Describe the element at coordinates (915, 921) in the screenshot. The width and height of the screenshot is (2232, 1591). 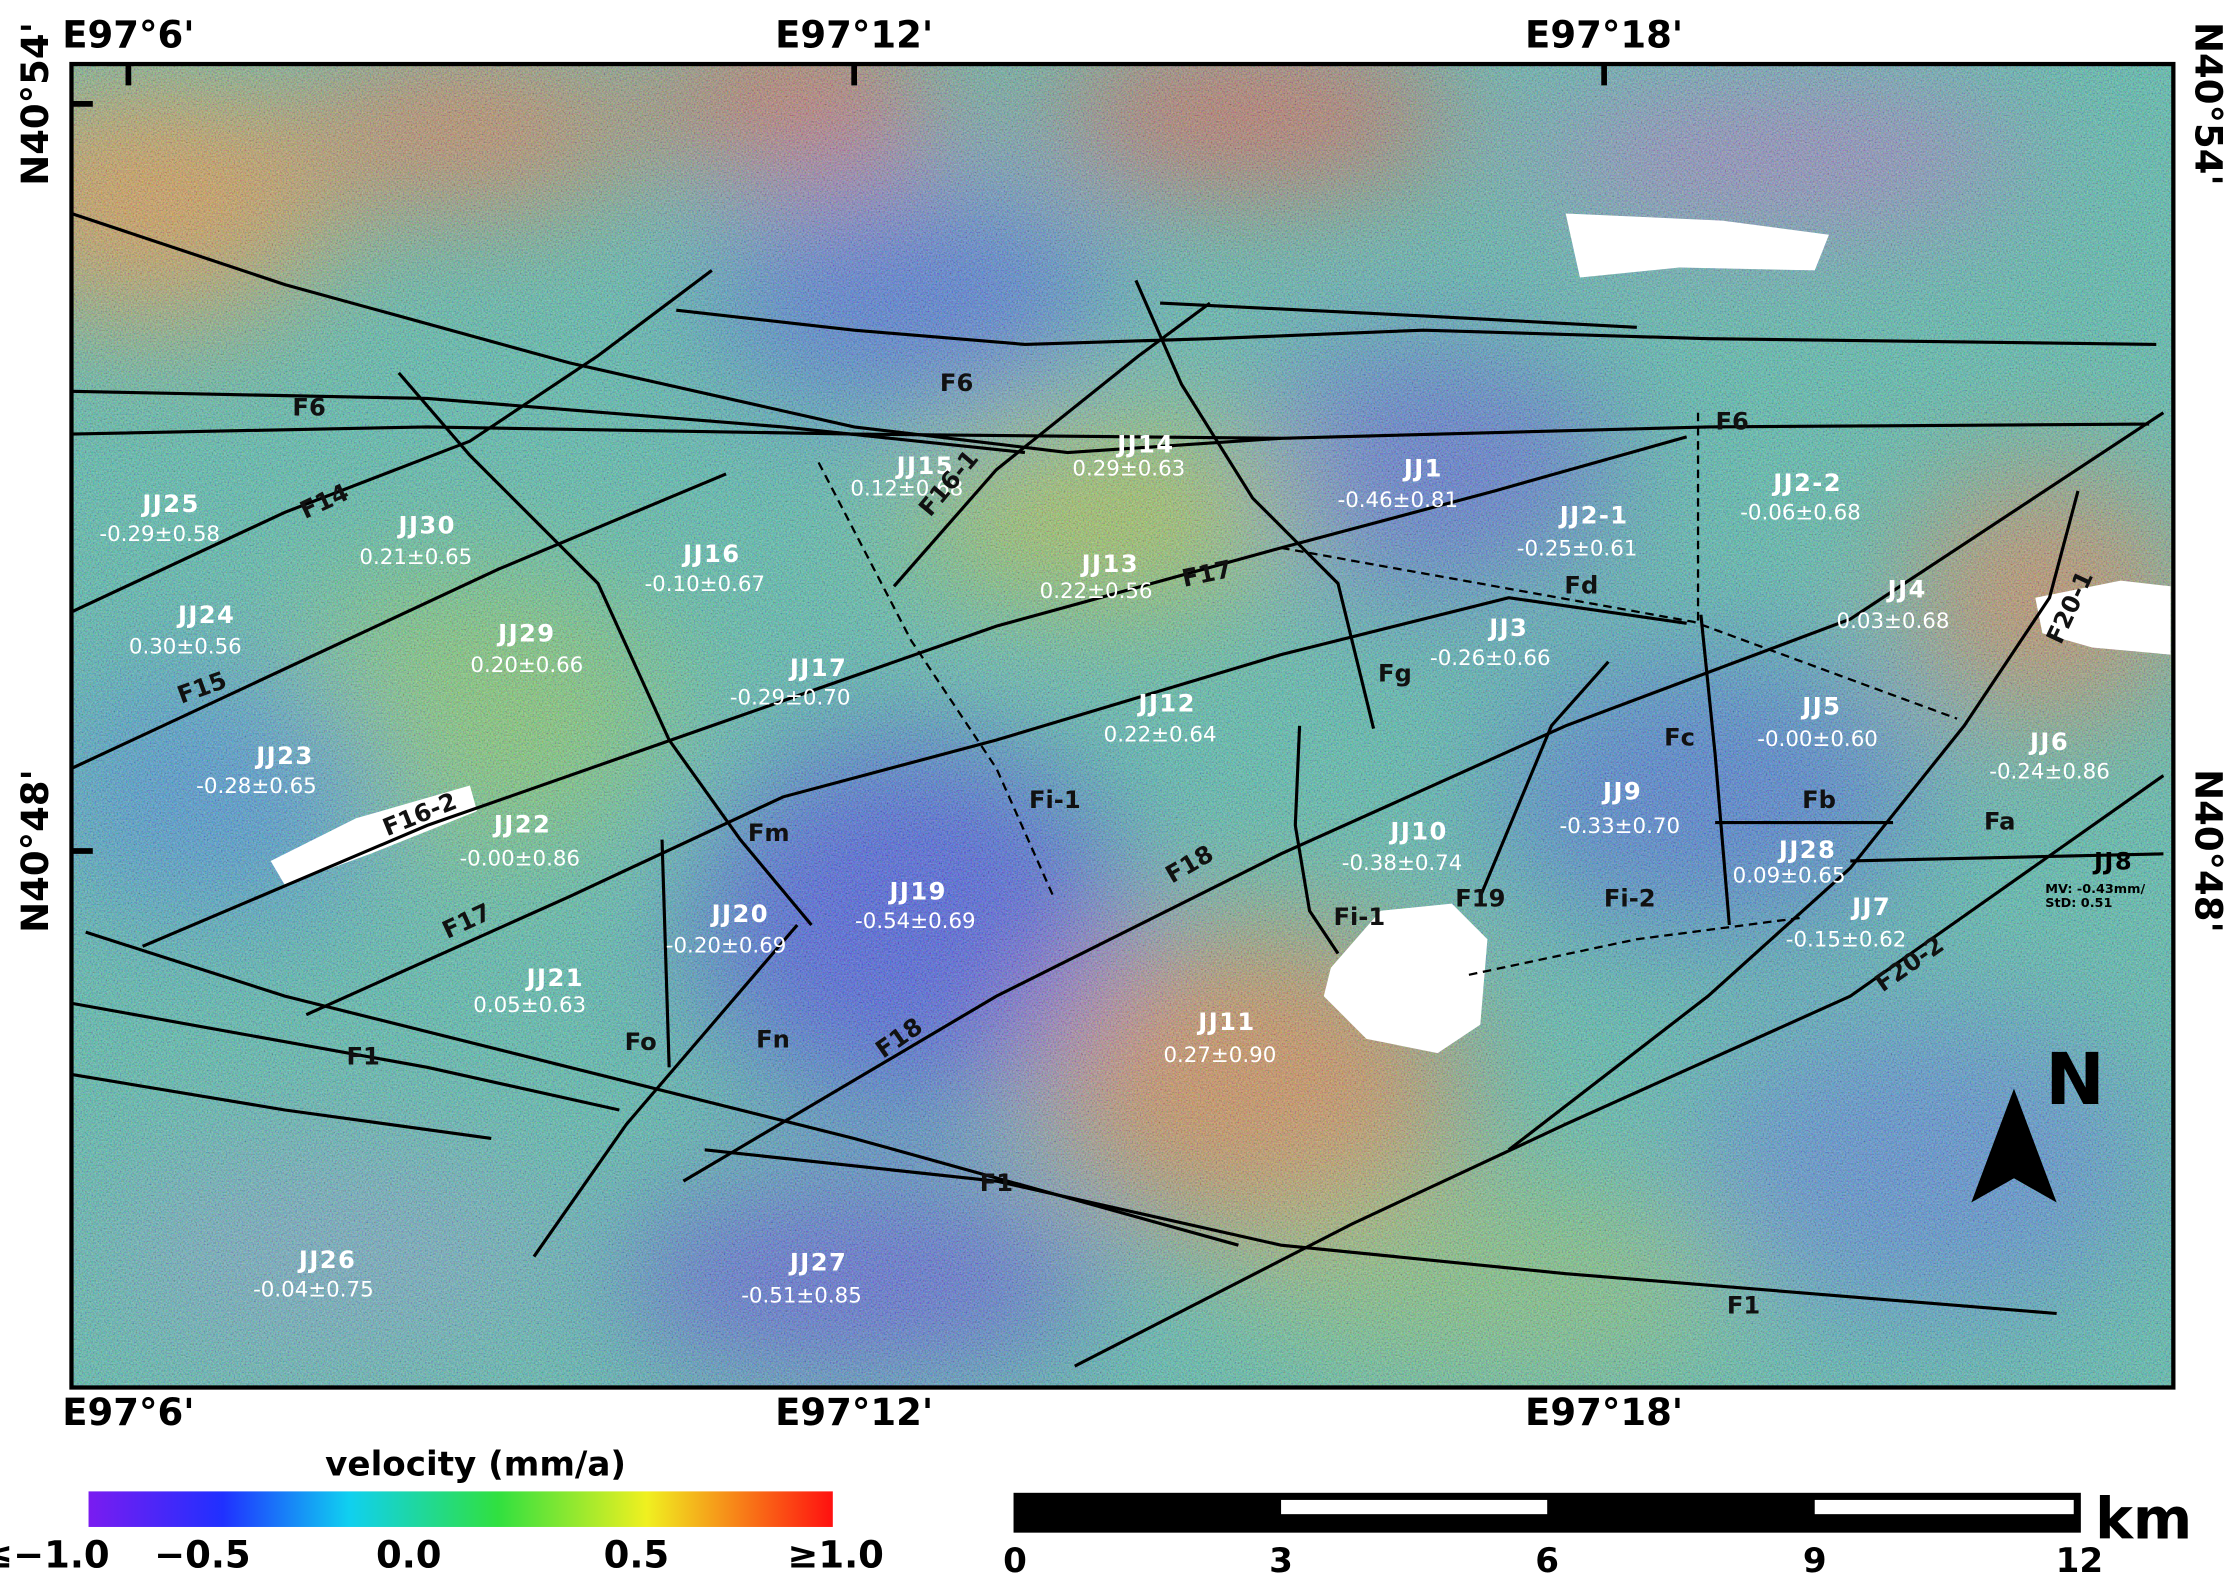
I see `block-velocity: -0.54±0.69` at that location.